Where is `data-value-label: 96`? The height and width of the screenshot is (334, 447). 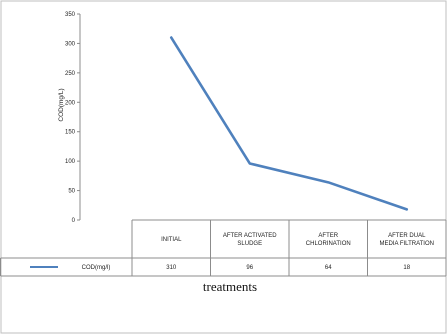
data-value-label: 96 is located at coordinates (249, 268).